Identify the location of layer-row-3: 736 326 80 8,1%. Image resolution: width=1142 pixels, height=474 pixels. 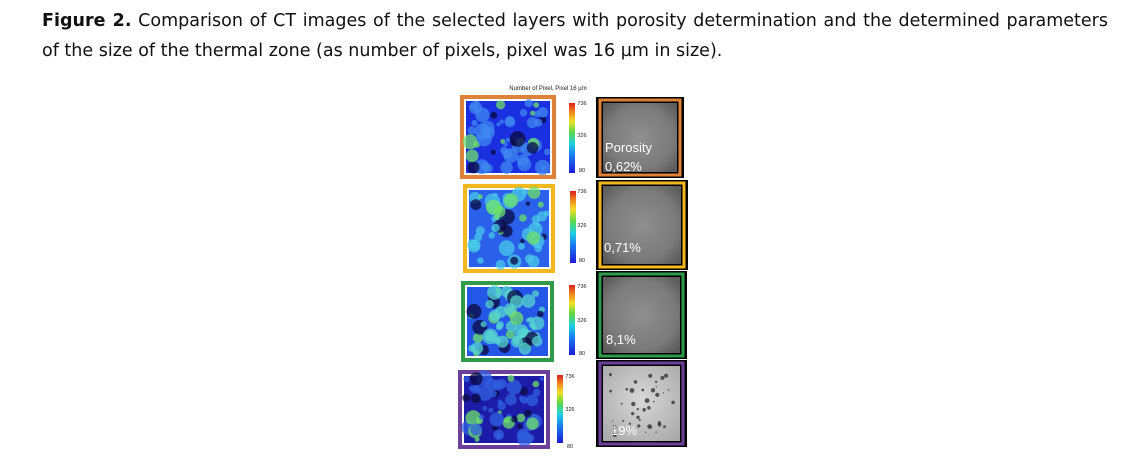
(574, 316).